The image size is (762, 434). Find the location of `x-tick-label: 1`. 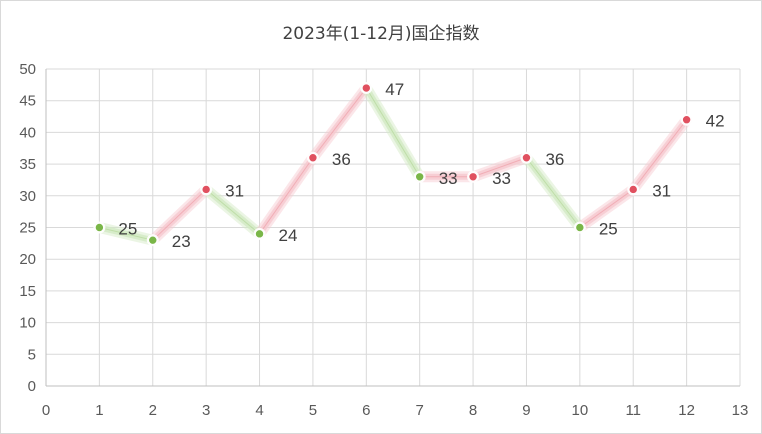

x-tick-label: 1 is located at coordinates (99, 410).